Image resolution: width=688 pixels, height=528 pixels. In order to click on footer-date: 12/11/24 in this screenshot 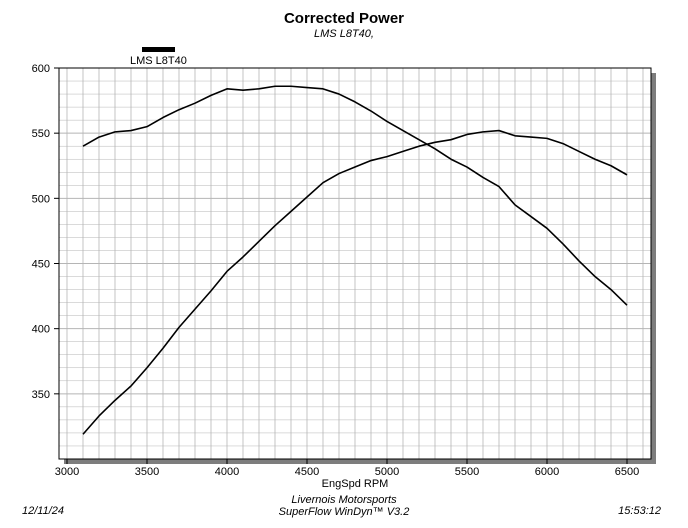, I will do `click(43, 511)`.